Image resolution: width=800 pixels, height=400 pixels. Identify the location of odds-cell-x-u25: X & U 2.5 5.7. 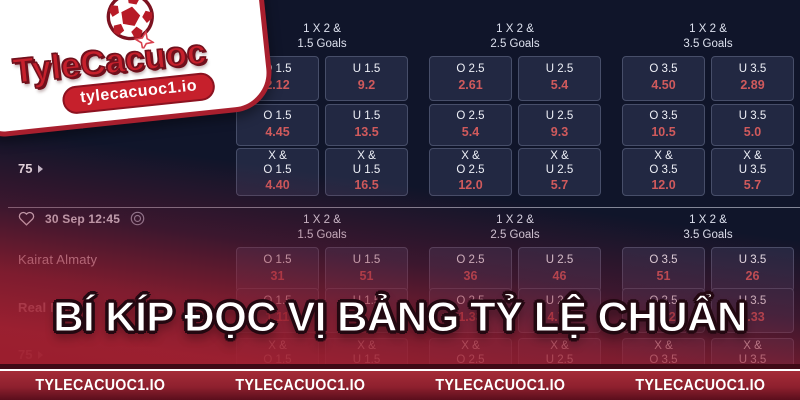
(559, 172).